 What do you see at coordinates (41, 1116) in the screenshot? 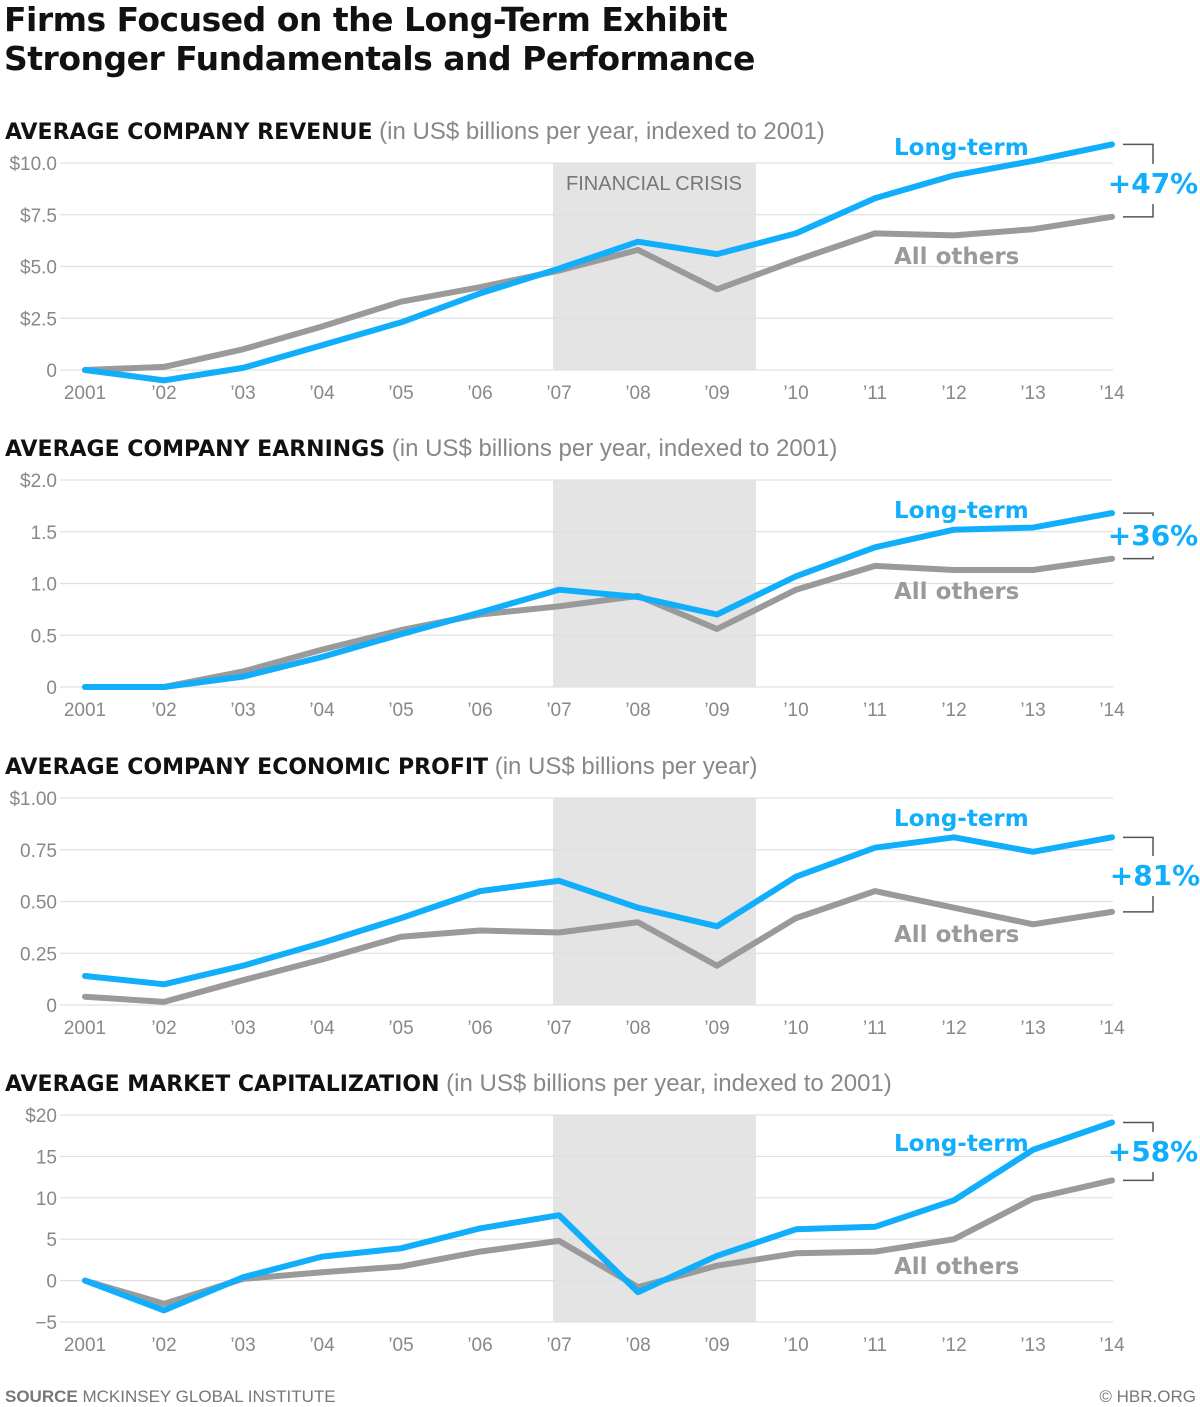
I see `y-tick-label: $20` at bounding box center [41, 1116].